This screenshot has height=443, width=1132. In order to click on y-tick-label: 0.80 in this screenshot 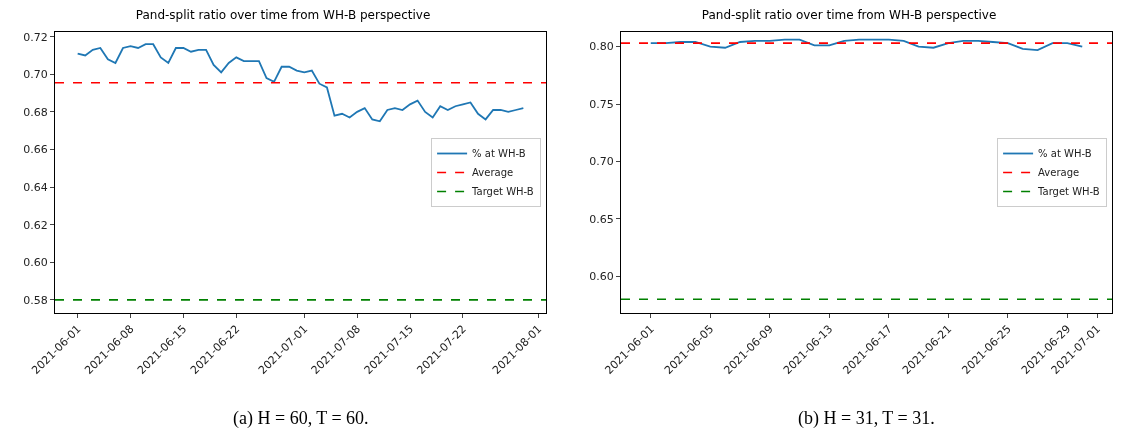, I will do `click(601, 47)`.